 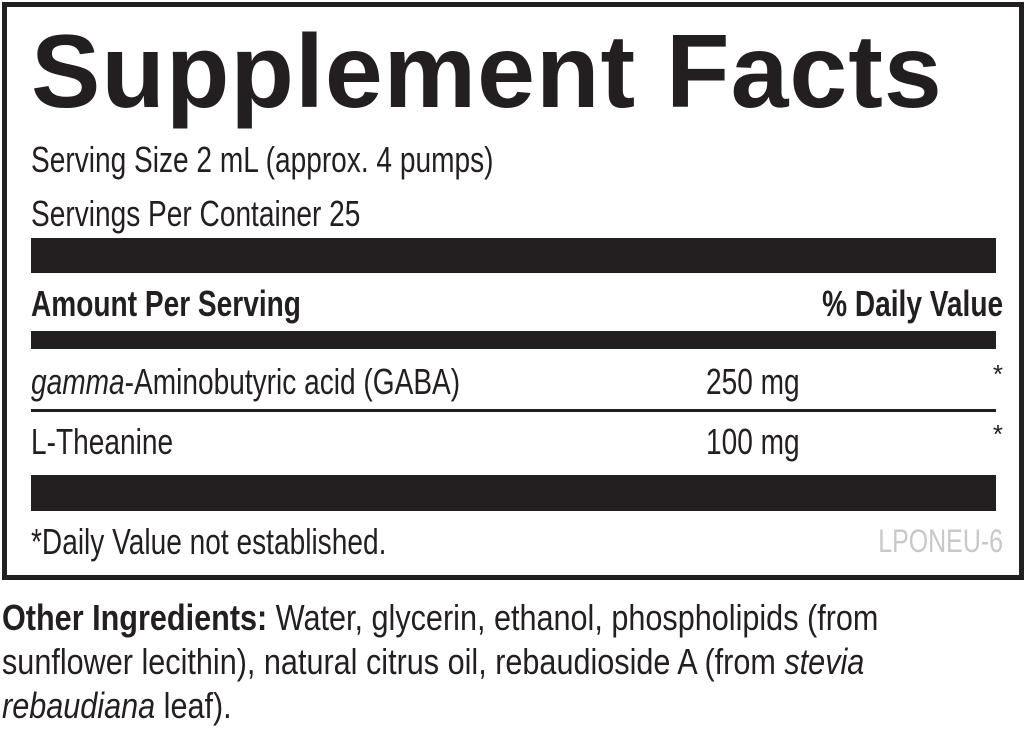 What do you see at coordinates (209, 541) in the screenshot?
I see `footnote: *Daily Value not established.` at bounding box center [209, 541].